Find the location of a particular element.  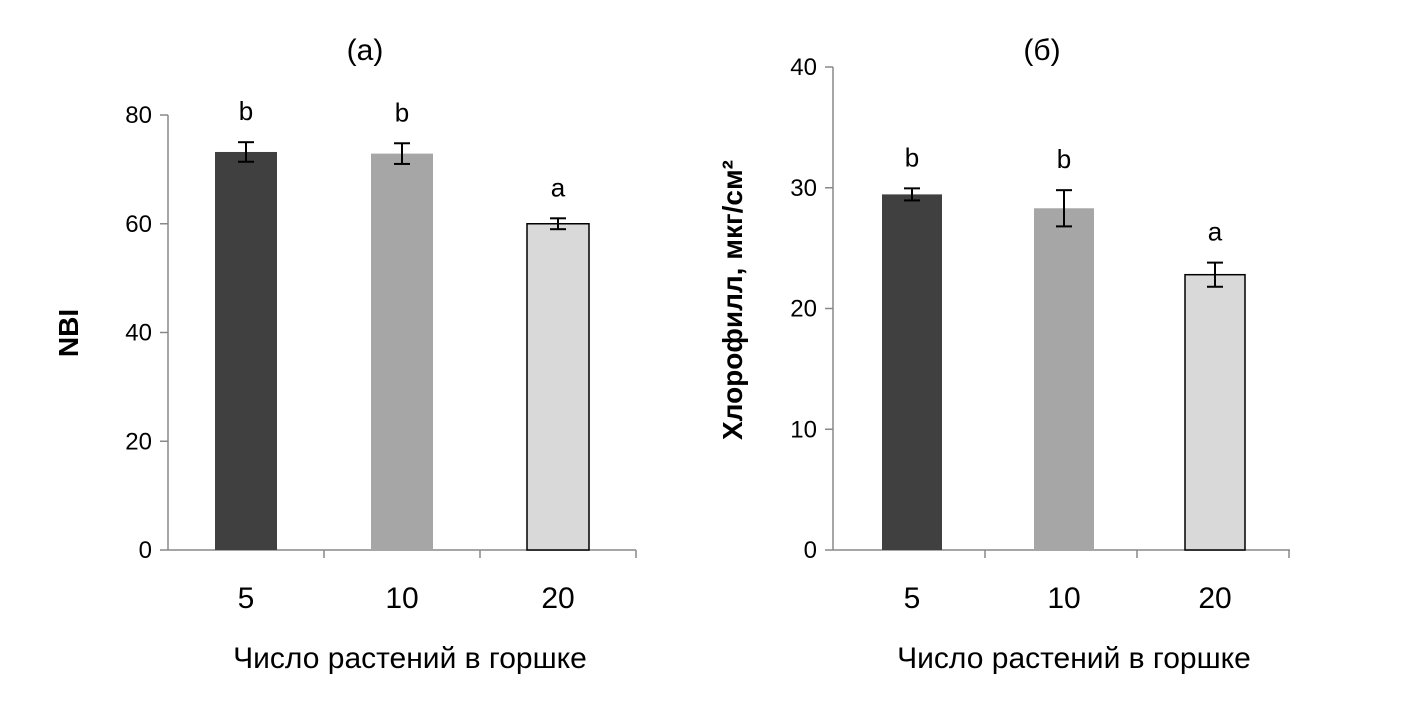

y-axis-label: Хлорофилл, мкг/см² is located at coordinates (732, 300).